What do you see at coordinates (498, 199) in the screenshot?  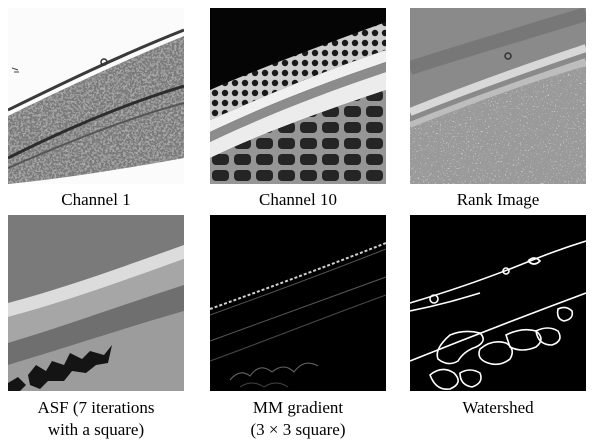 I see `caption-rank-image: Rank Image` at bounding box center [498, 199].